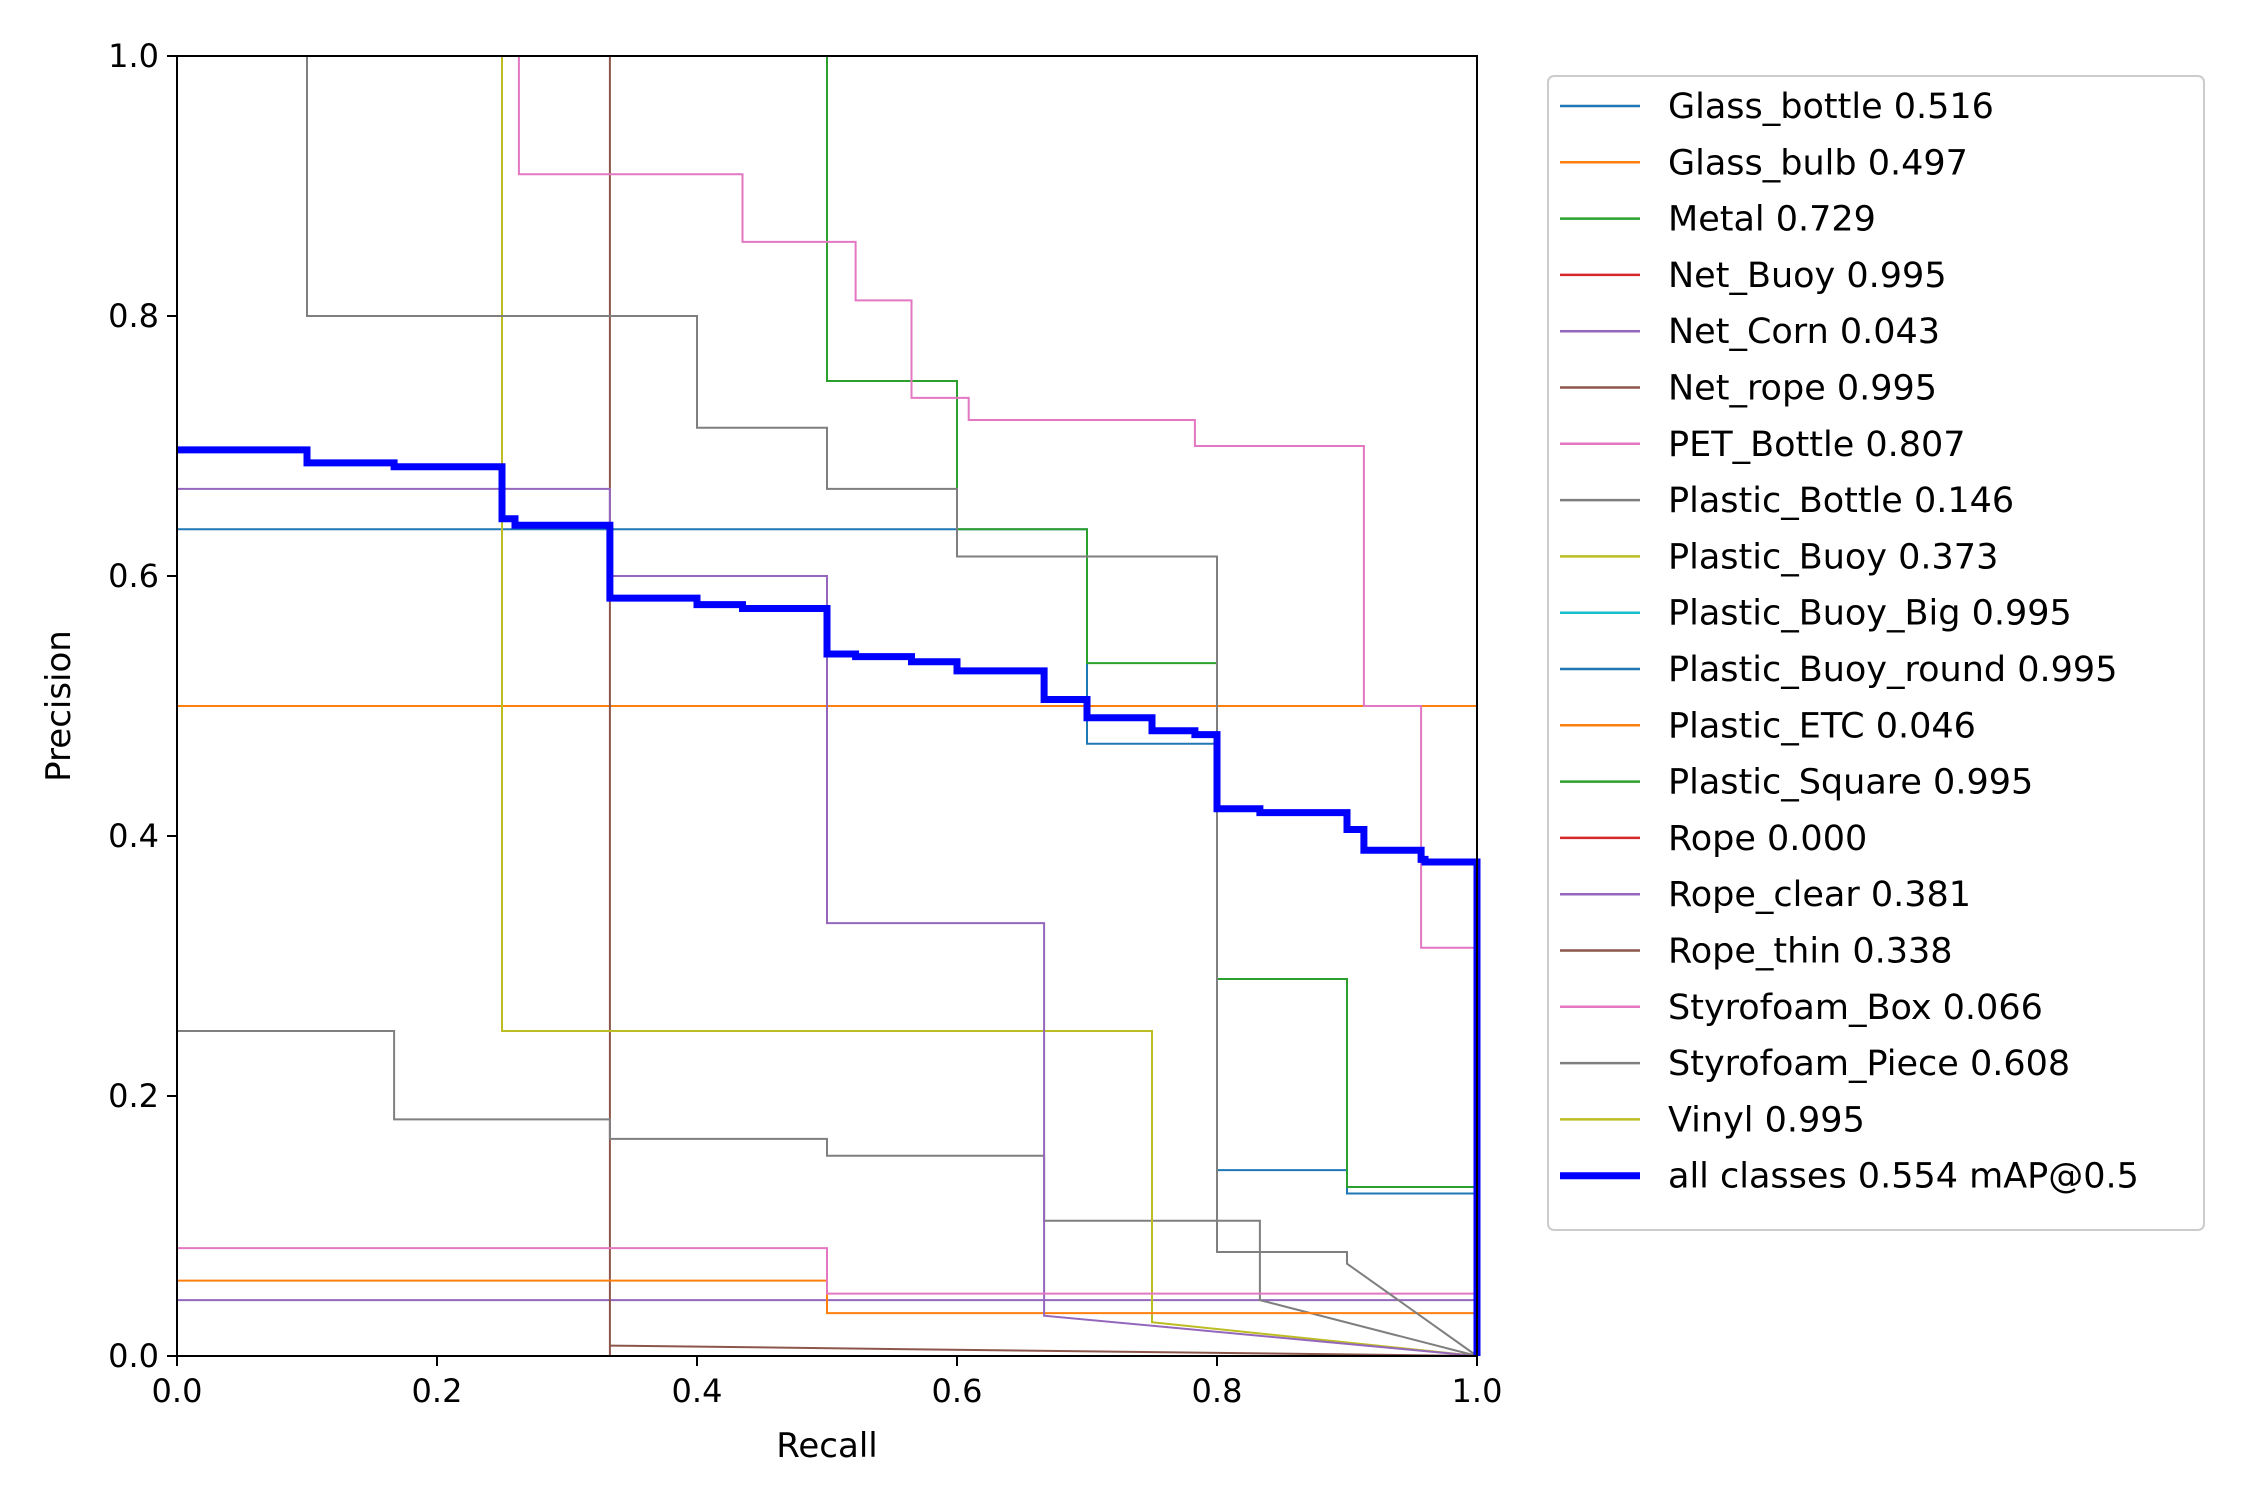 The image size is (2250, 1500). Describe the element at coordinates (59, 706) in the screenshot. I see `y-axis-label: Precision` at that location.